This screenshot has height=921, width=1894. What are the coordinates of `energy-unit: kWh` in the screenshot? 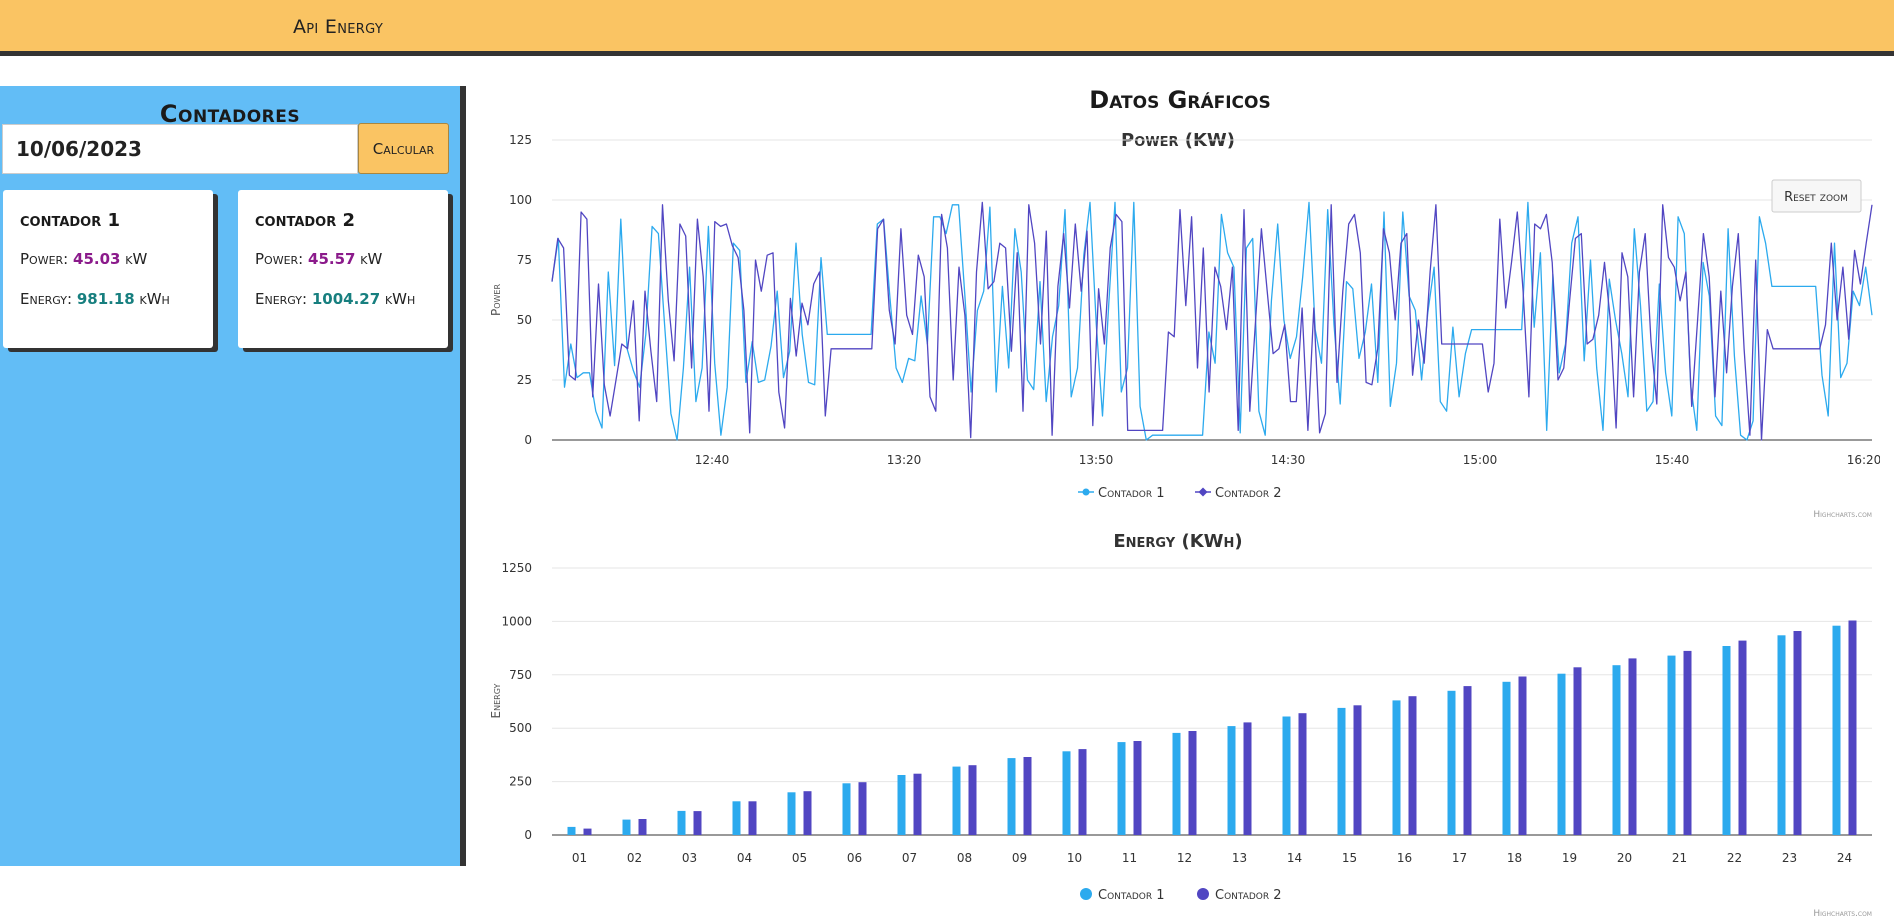 It's located at (154, 299).